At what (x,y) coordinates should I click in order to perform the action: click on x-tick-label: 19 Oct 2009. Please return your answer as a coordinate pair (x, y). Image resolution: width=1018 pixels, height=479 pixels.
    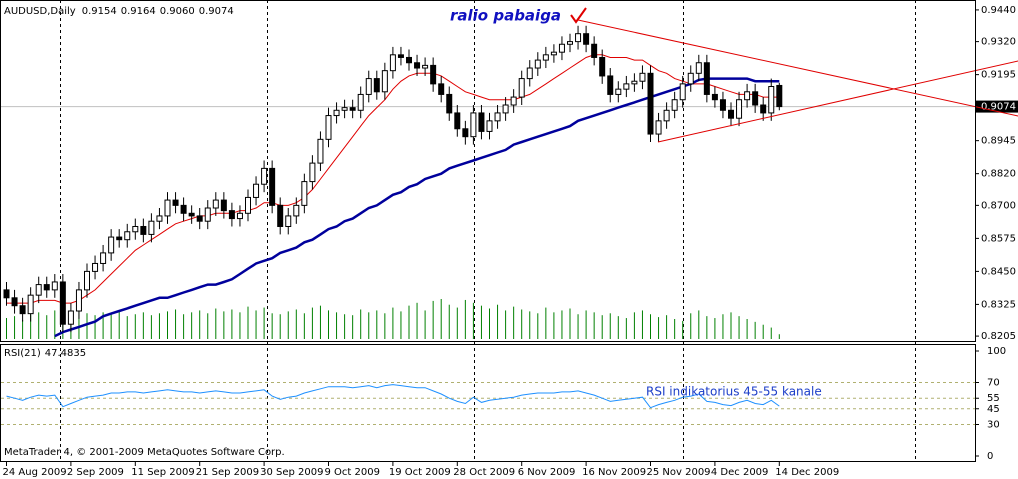
    Looking at the image, I should click on (420, 472).